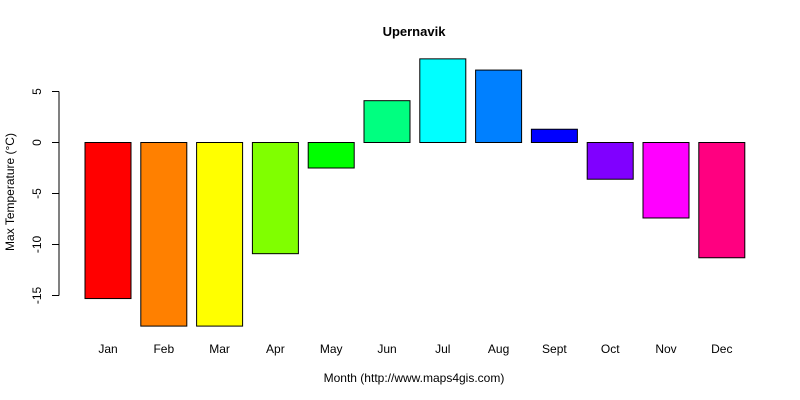 The width and height of the screenshot is (800, 400). What do you see at coordinates (331, 349) in the screenshot?
I see `x-tick-label: May` at bounding box center [331, 349].